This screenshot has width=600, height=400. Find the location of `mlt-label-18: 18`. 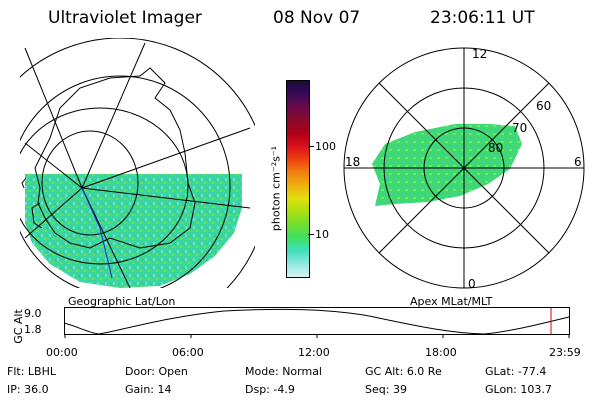

mlt-label-18: 18 is located at coordinates (352, 162).